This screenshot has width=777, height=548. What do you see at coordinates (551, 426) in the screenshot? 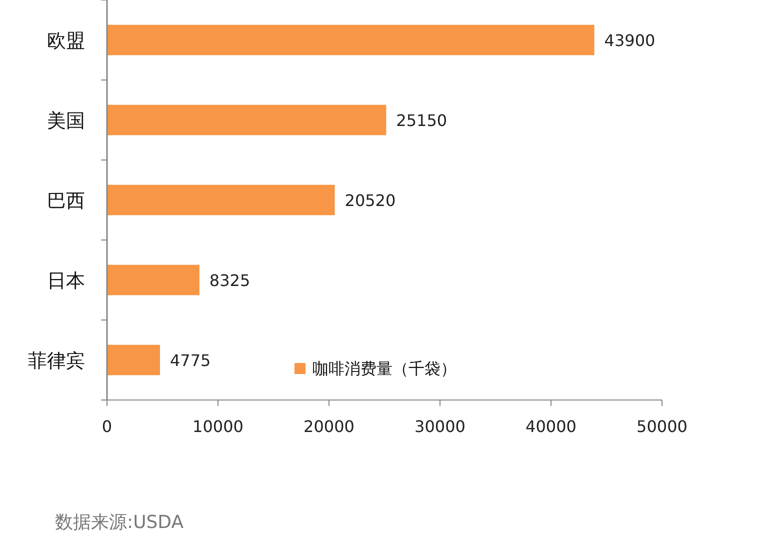
I see `x-tick-label: 40000` at bounding box center [551, 426].